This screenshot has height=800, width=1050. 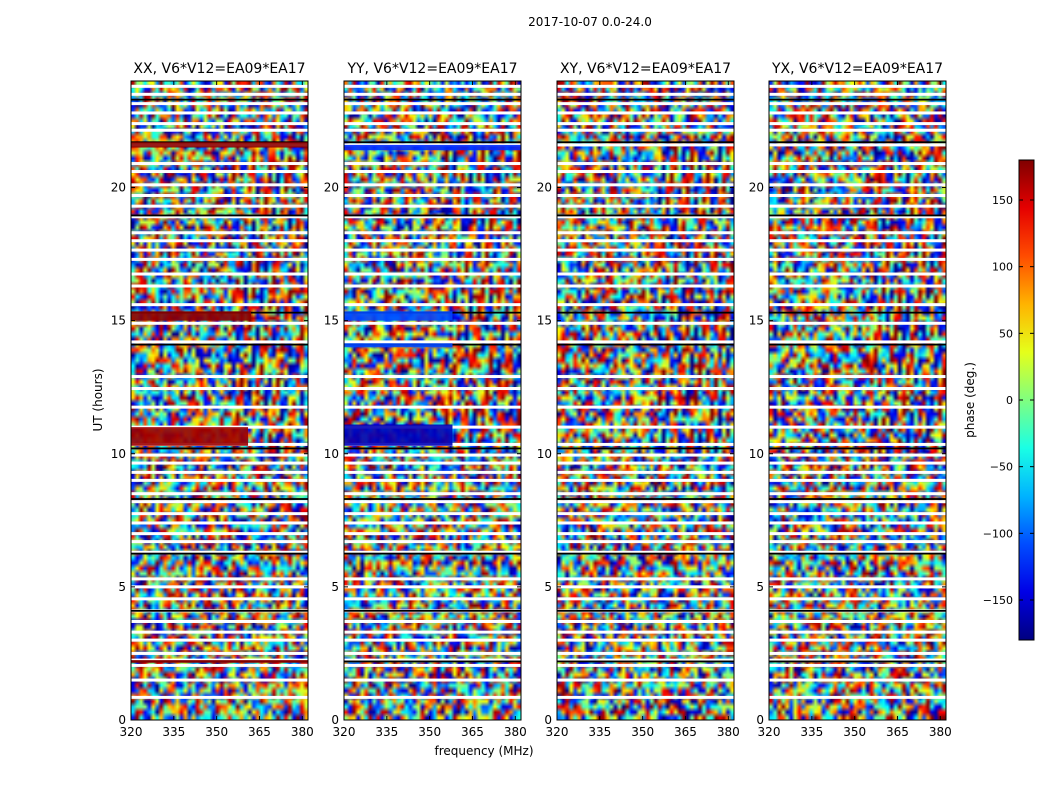 I want to click on colorbar: 150 100 50 0 −50 −100 −150, so click(x=1009, y=400).